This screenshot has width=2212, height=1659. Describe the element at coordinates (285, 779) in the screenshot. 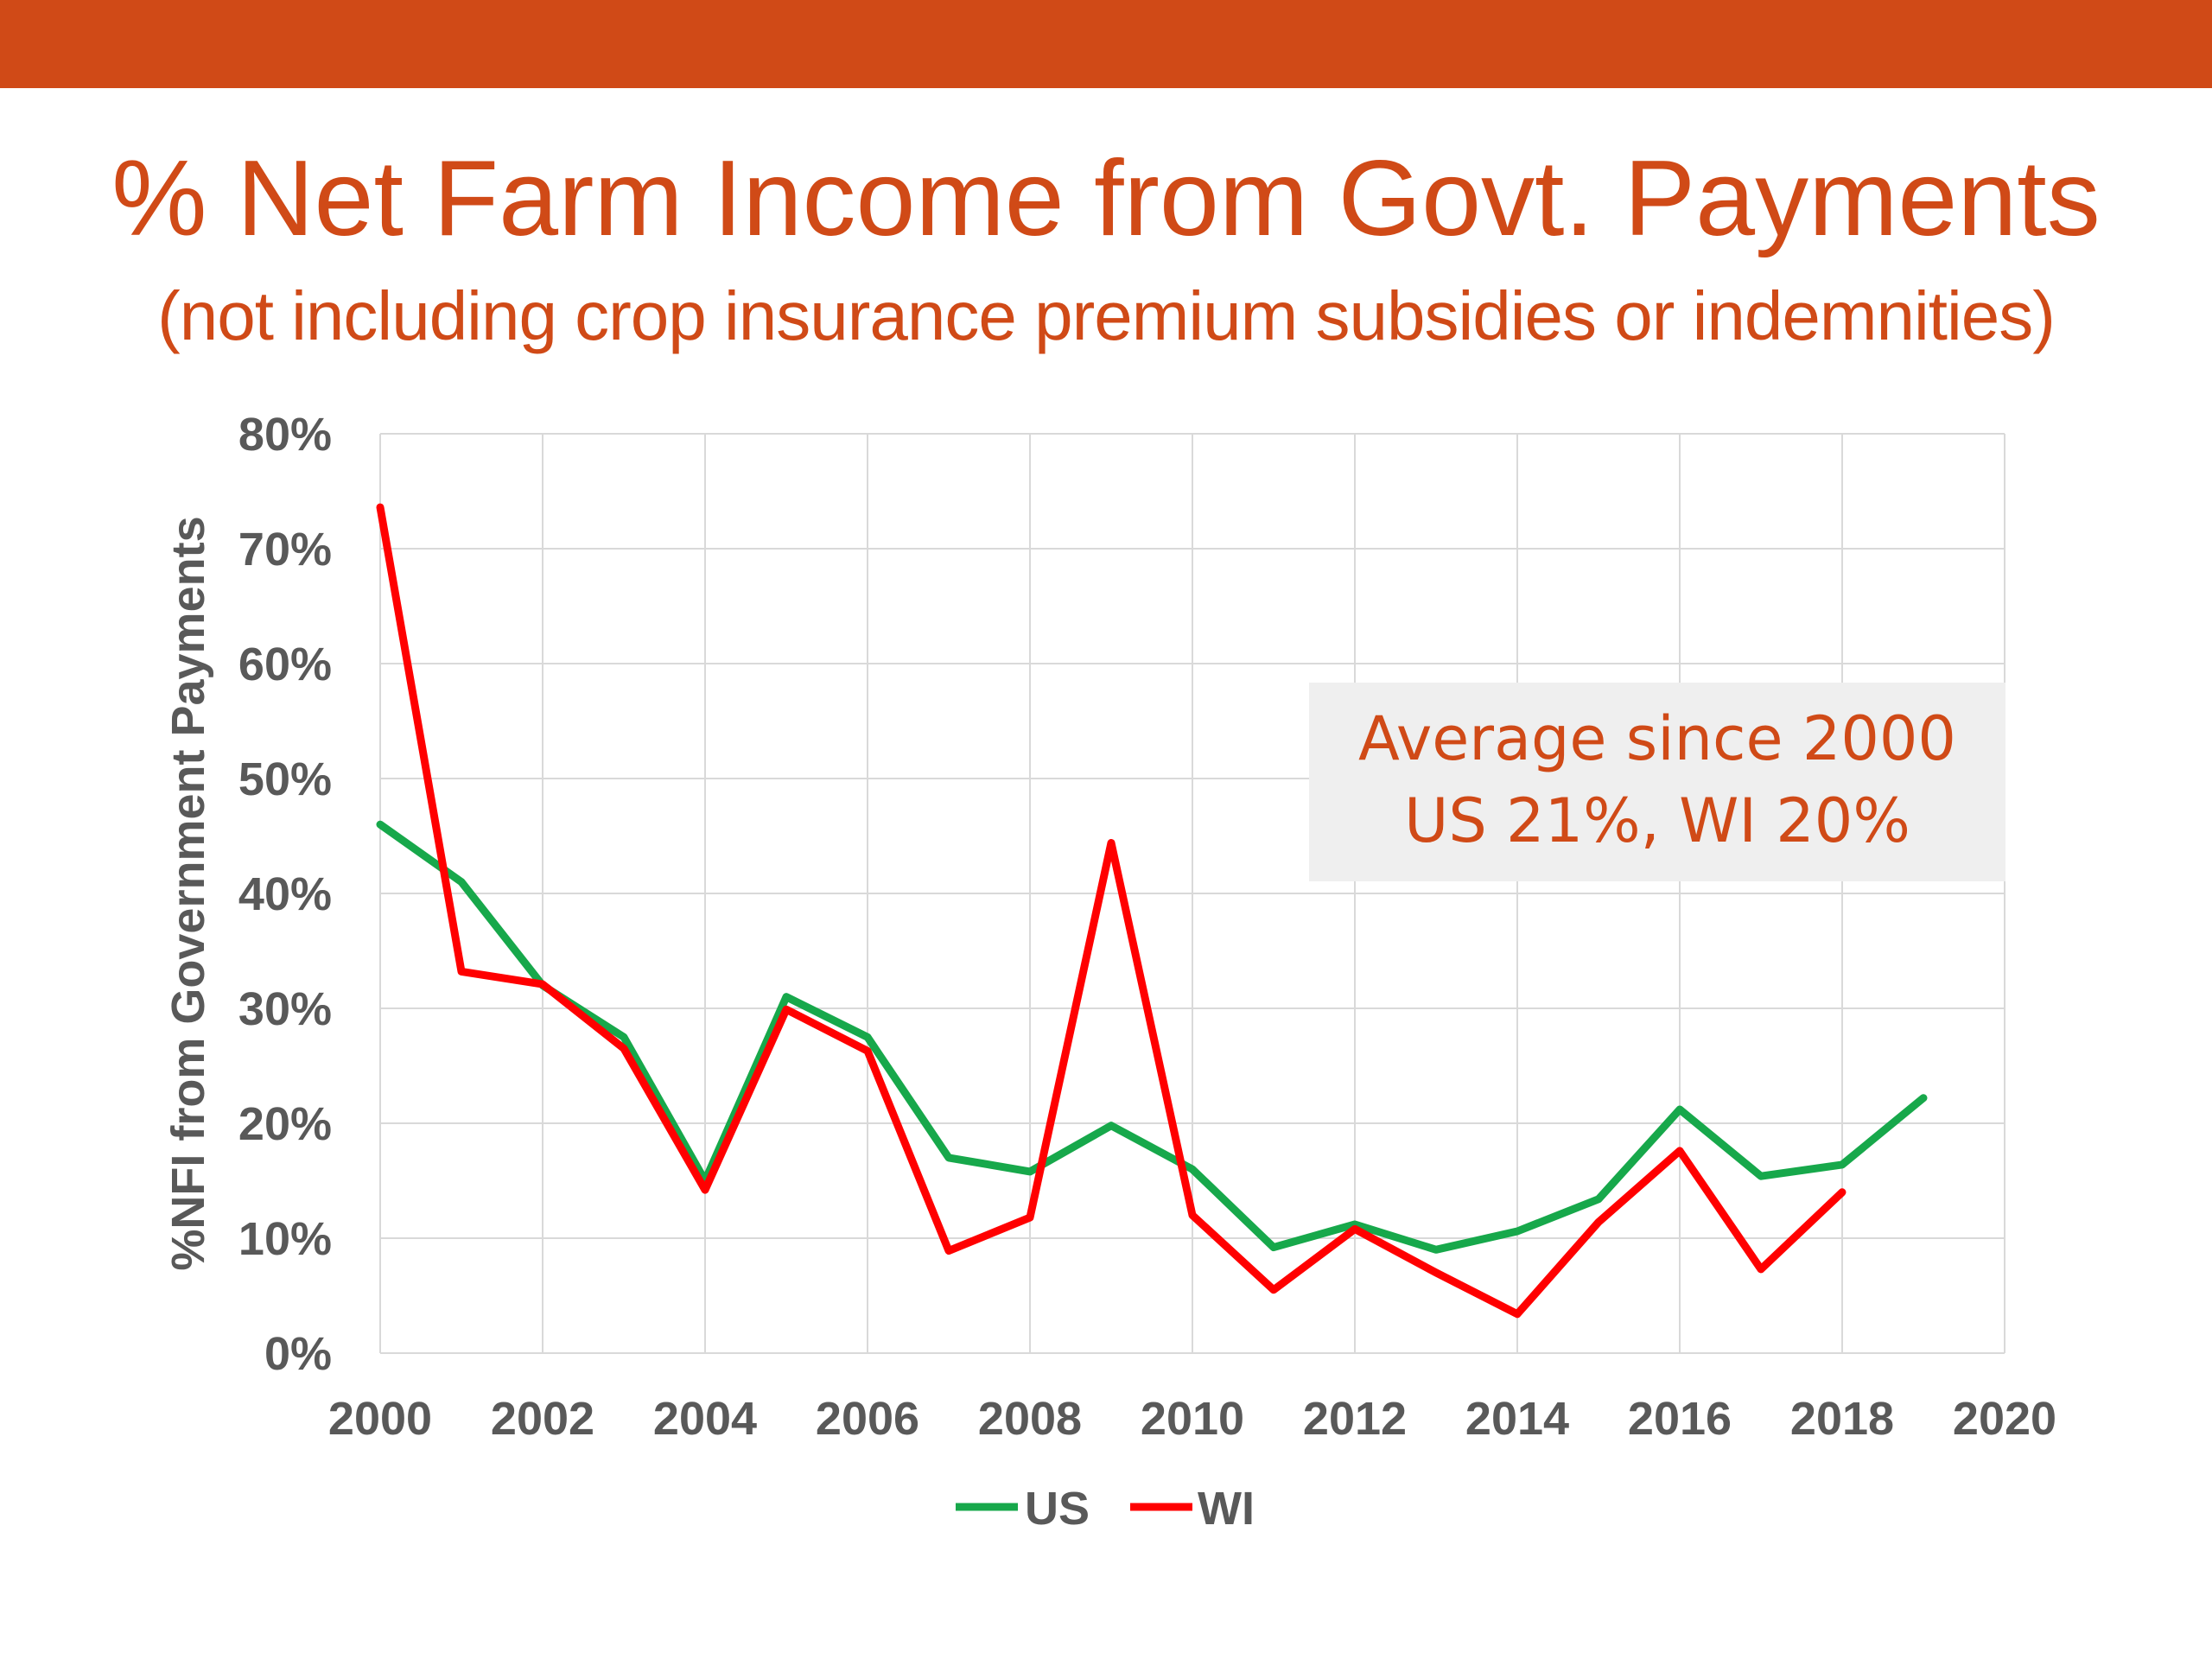

I see `y-tick-label: 50%` at that location.